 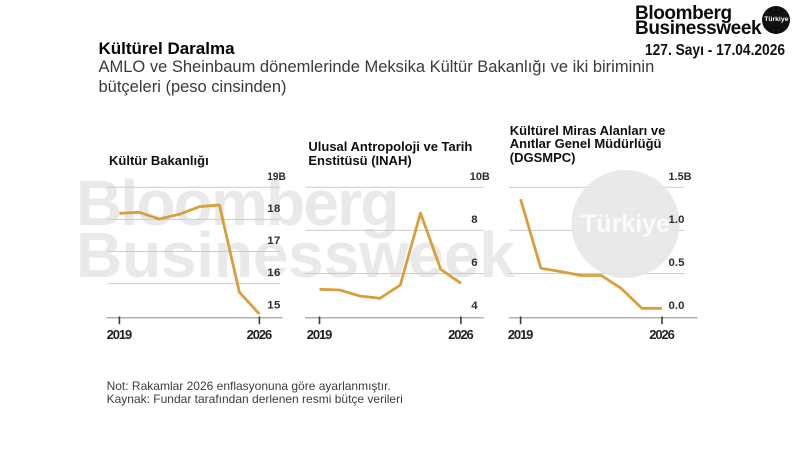 I want to click on svg-text: 16, so click(x=273, y=273).